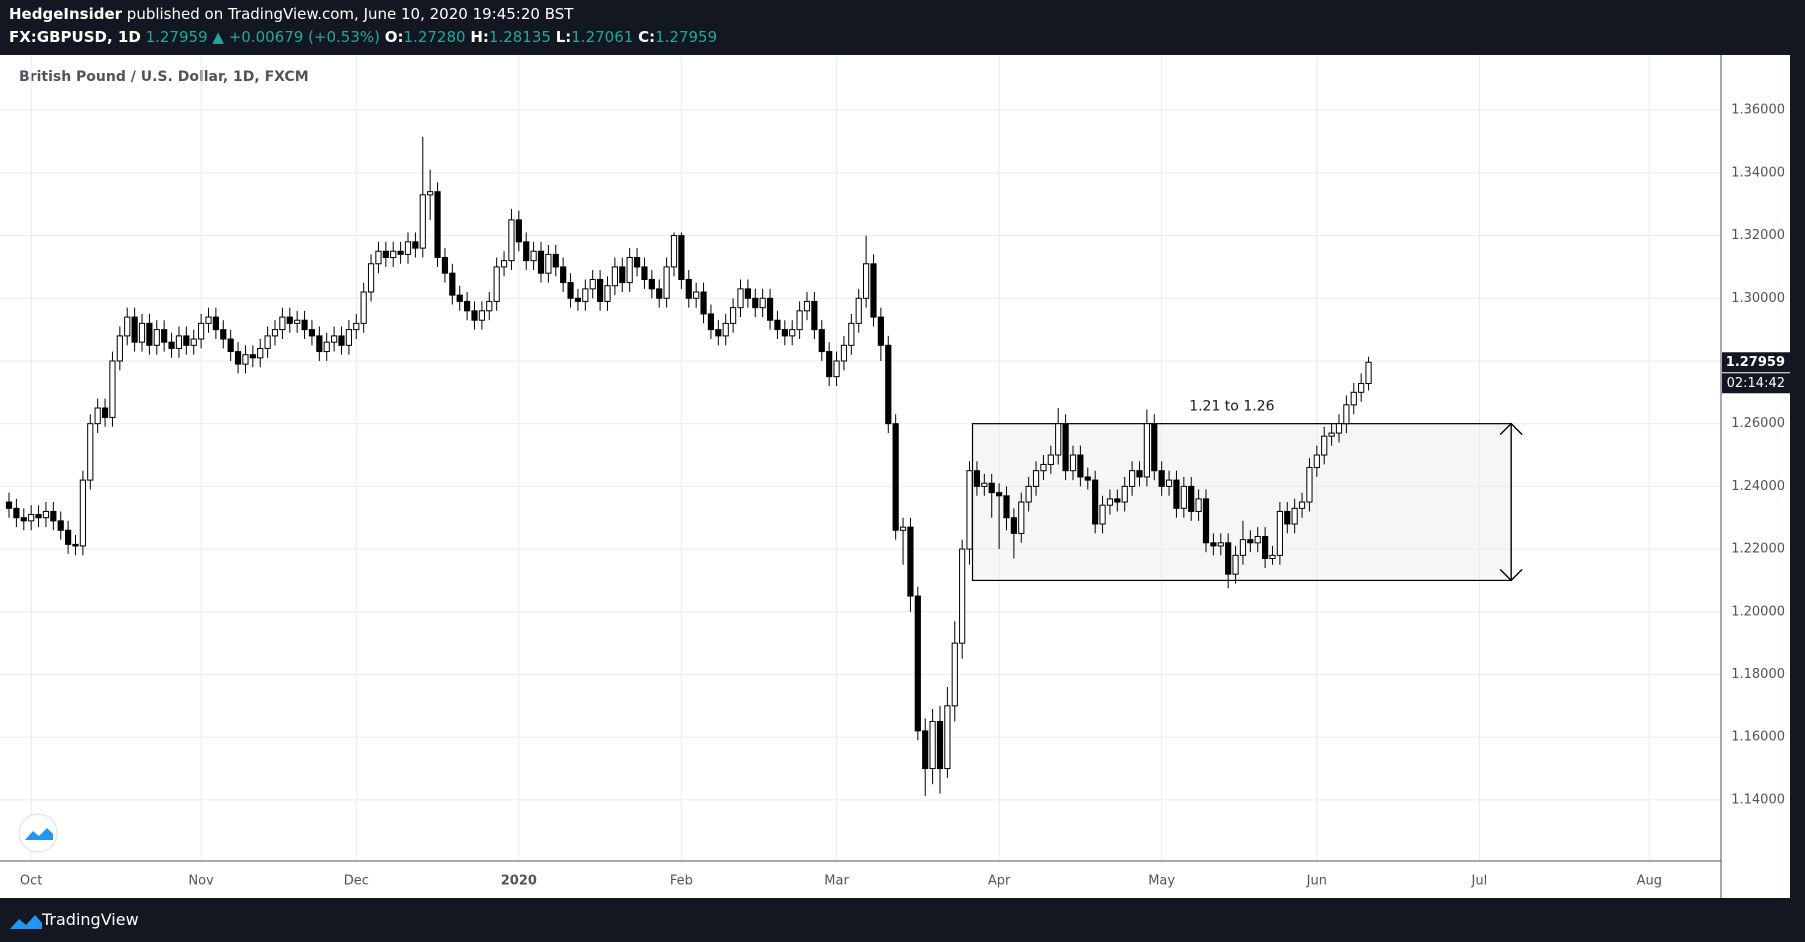 The image size is (1805, 942). I want to click on x-tick-label: Oct, so click(31, 881).